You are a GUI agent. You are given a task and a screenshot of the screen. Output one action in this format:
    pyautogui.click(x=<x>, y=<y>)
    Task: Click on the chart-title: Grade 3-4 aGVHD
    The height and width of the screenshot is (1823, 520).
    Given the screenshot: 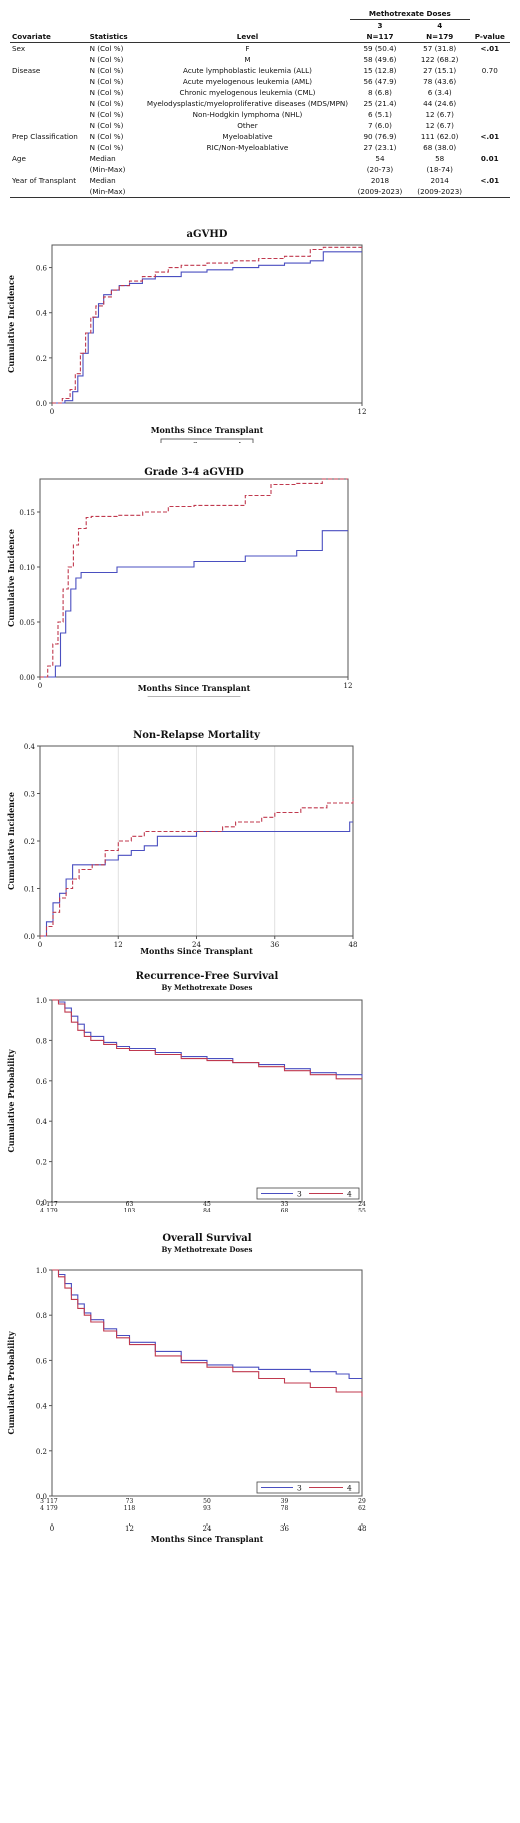 What is the action you would take?
    pyautogui.click(x=194, y=472)
    